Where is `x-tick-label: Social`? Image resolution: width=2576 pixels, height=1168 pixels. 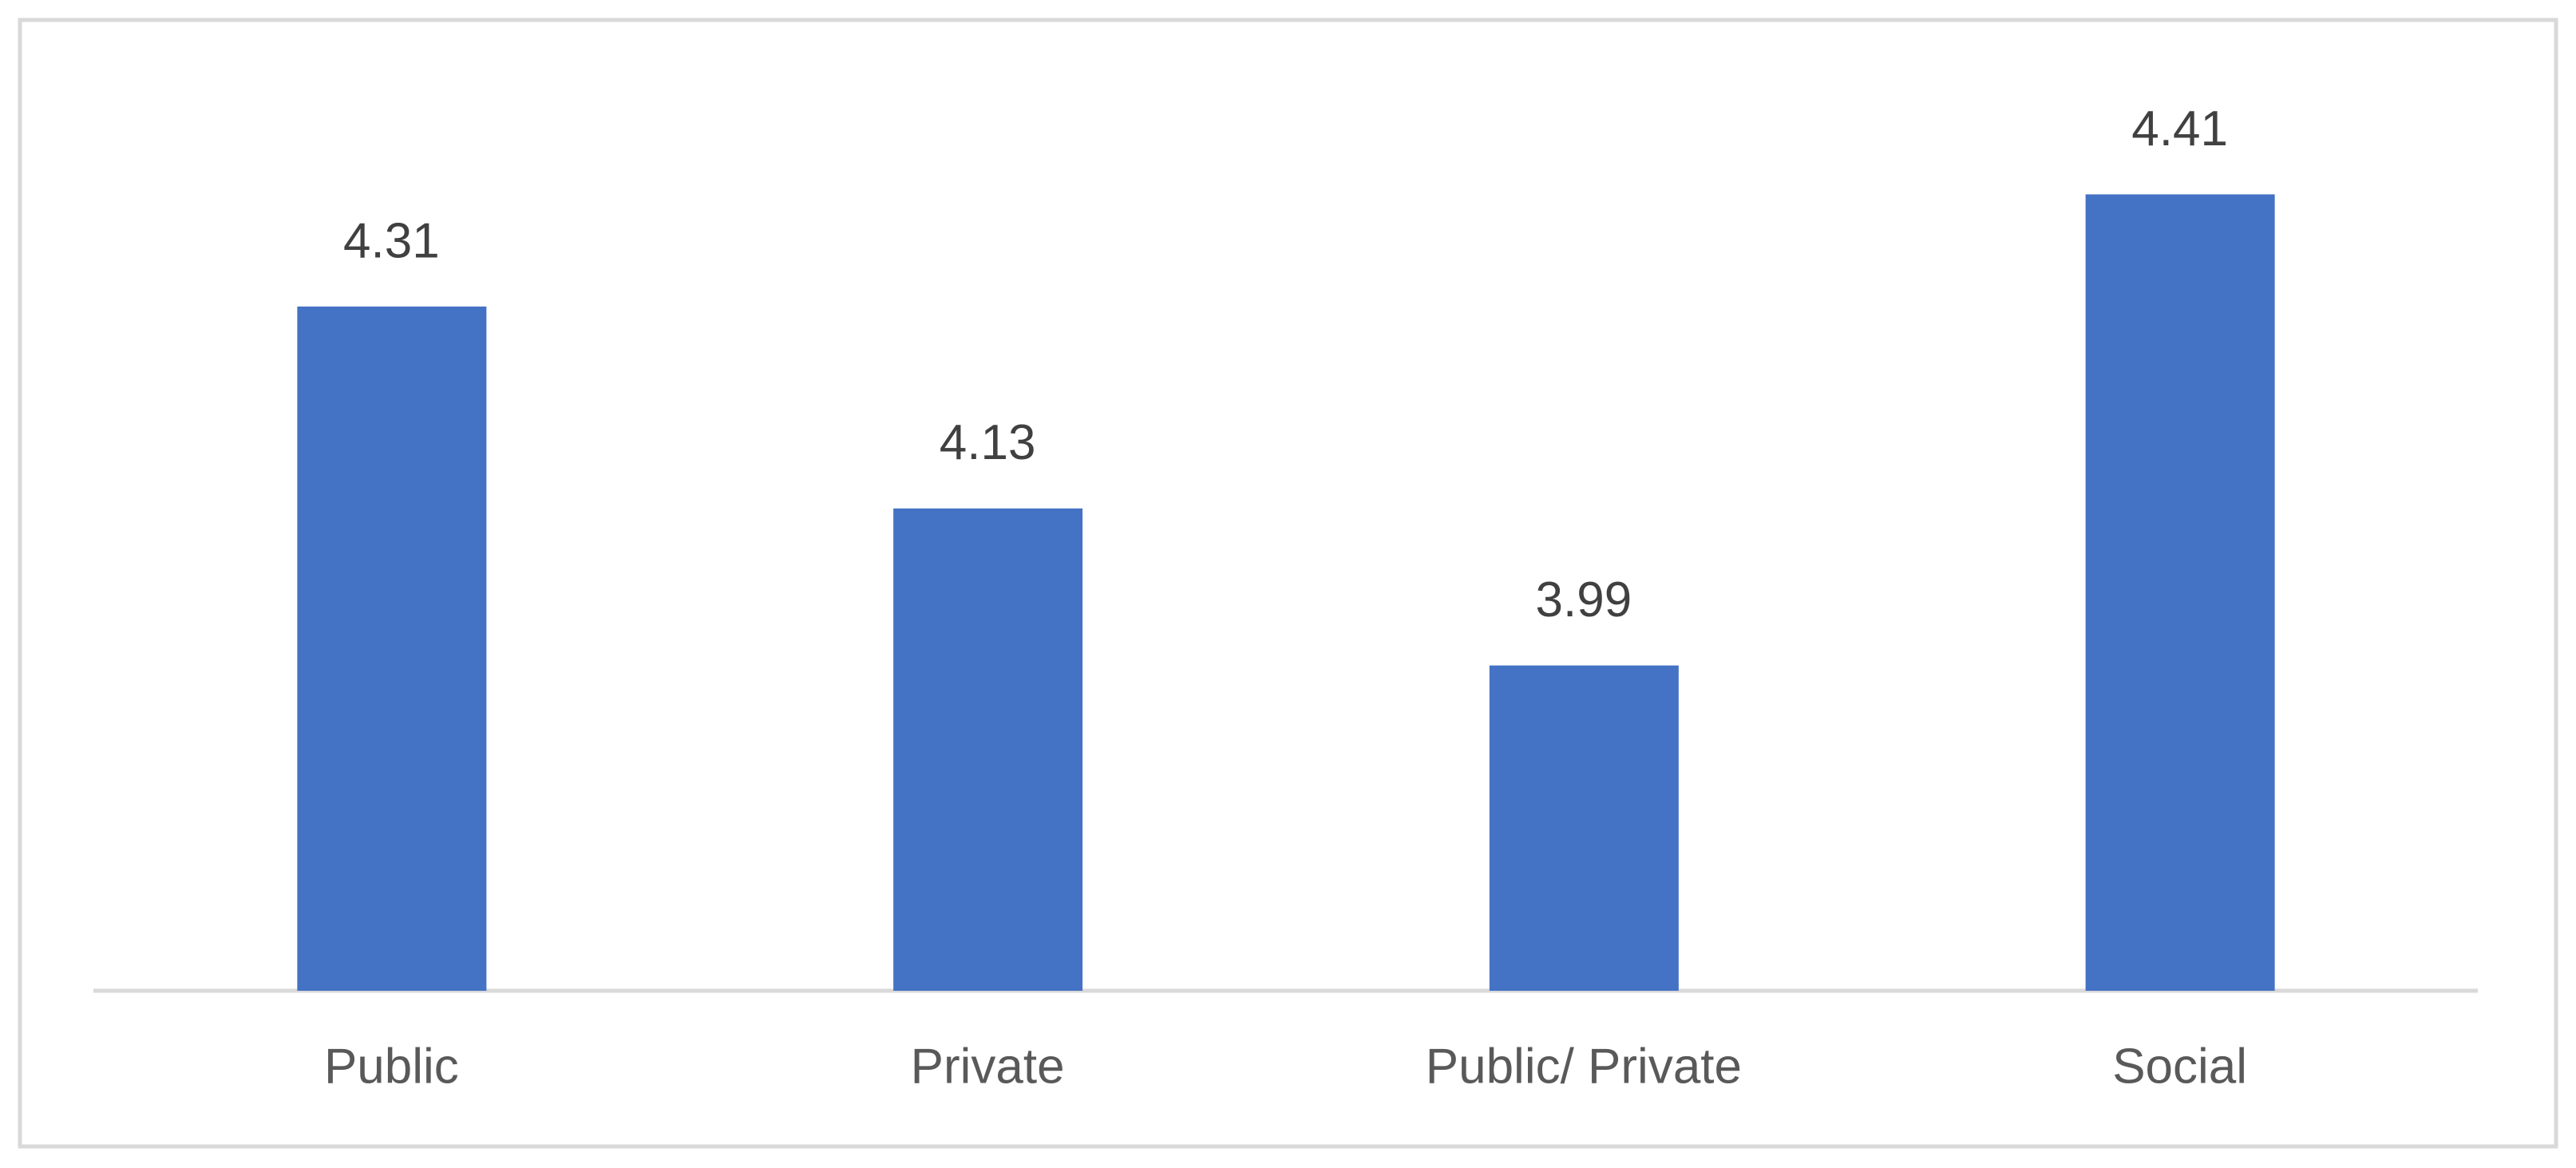
x-tick-label: Social is located at coordinates (2179, 1066).